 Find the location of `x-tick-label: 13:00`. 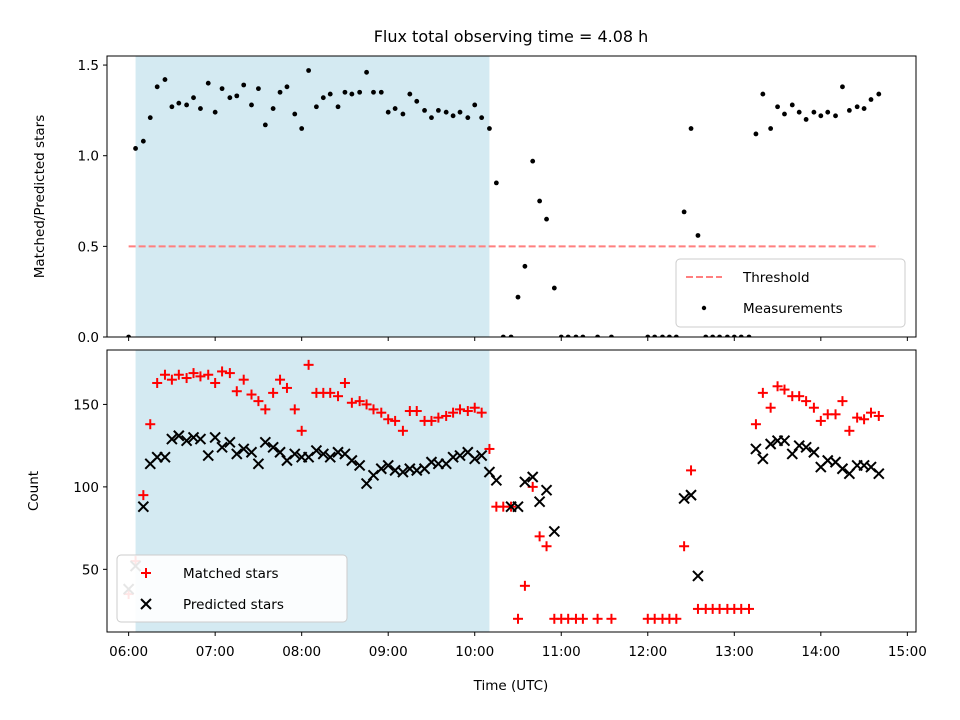

x-tick-label: 13:00 is located at coordinates (734, 652).